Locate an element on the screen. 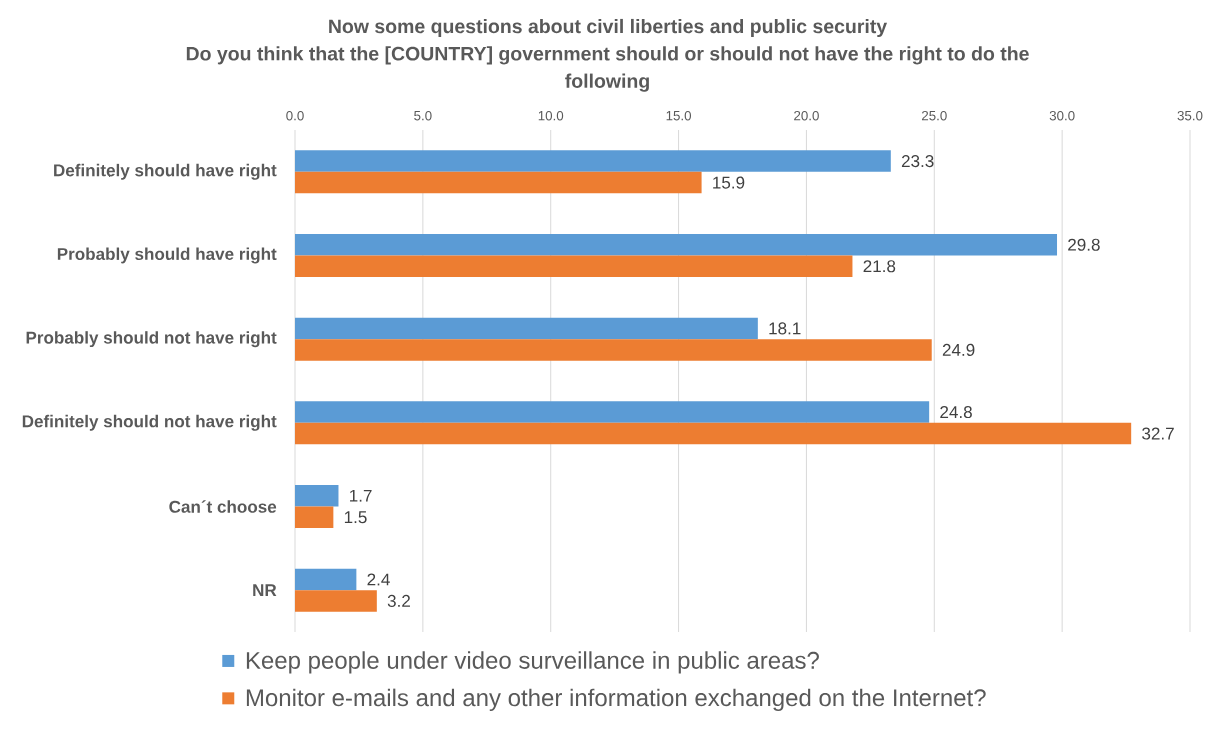 The width and height of the screenshot is (1215, 734). x-tick-label: 35.0 is located at coordinates (1190, 115).